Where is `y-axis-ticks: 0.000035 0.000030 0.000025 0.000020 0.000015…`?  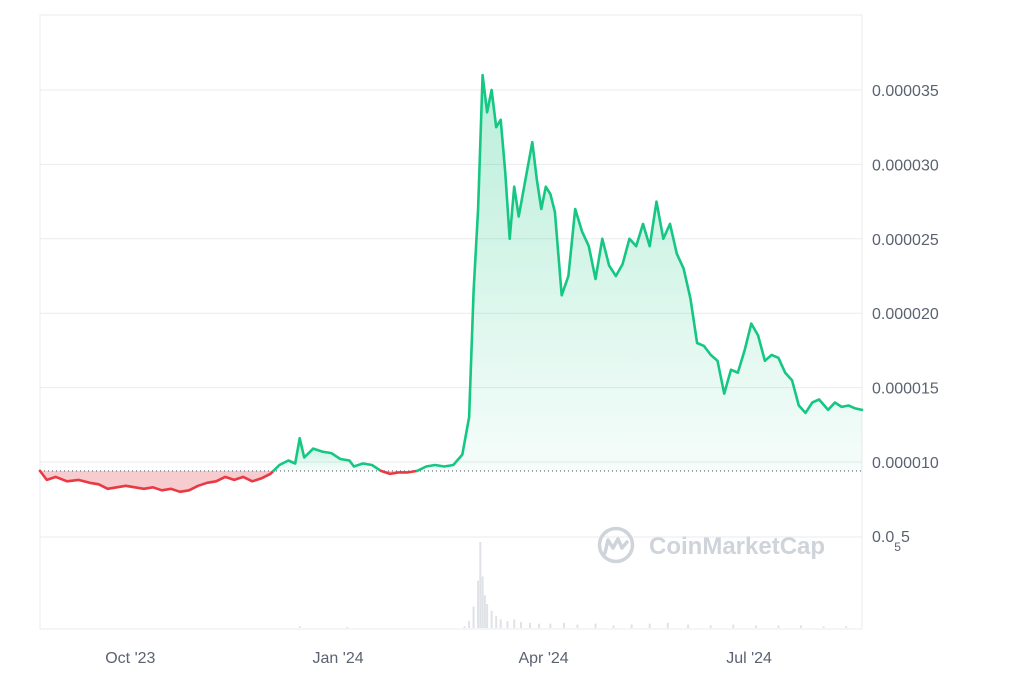
y-axis-ticks: 0.000035 0.000030 0.000025 0.000020 0.000015… is located at coordinates (905, 277).